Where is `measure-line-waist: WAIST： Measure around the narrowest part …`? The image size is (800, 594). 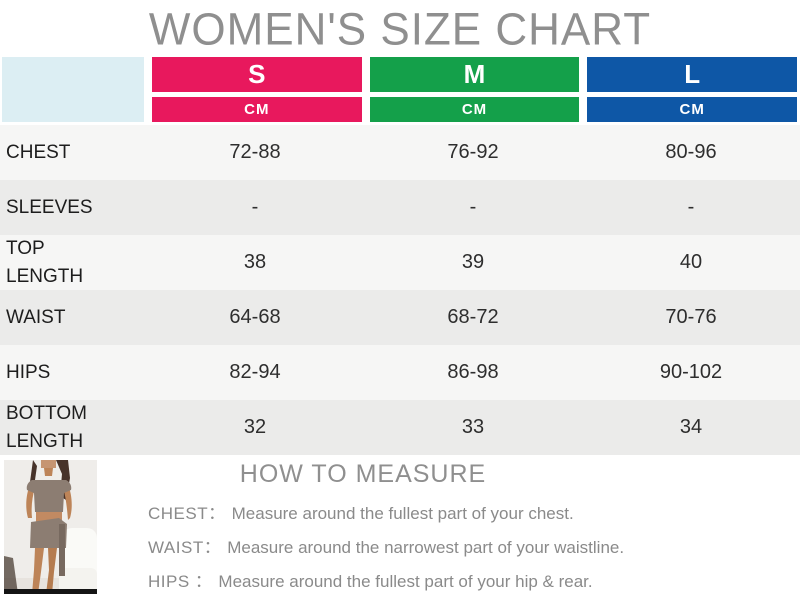 measure-line-waist: WAIST： Measure around the narrowest part … is located at coordinates (386, 545).